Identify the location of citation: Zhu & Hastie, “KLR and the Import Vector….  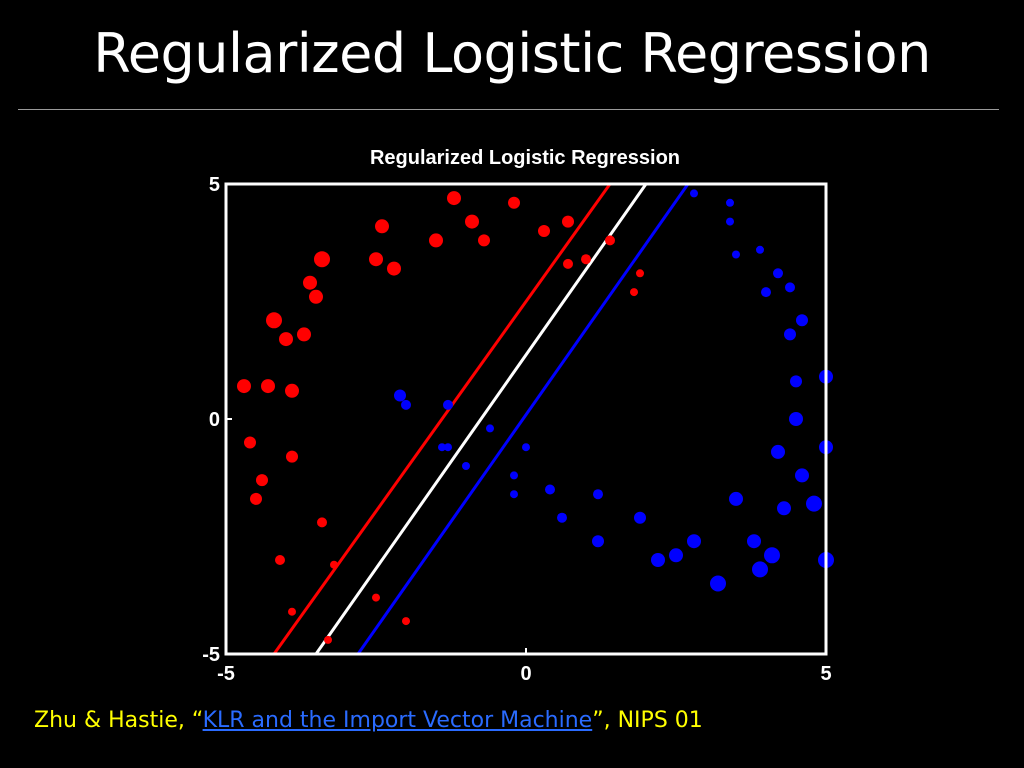
(368, 720).